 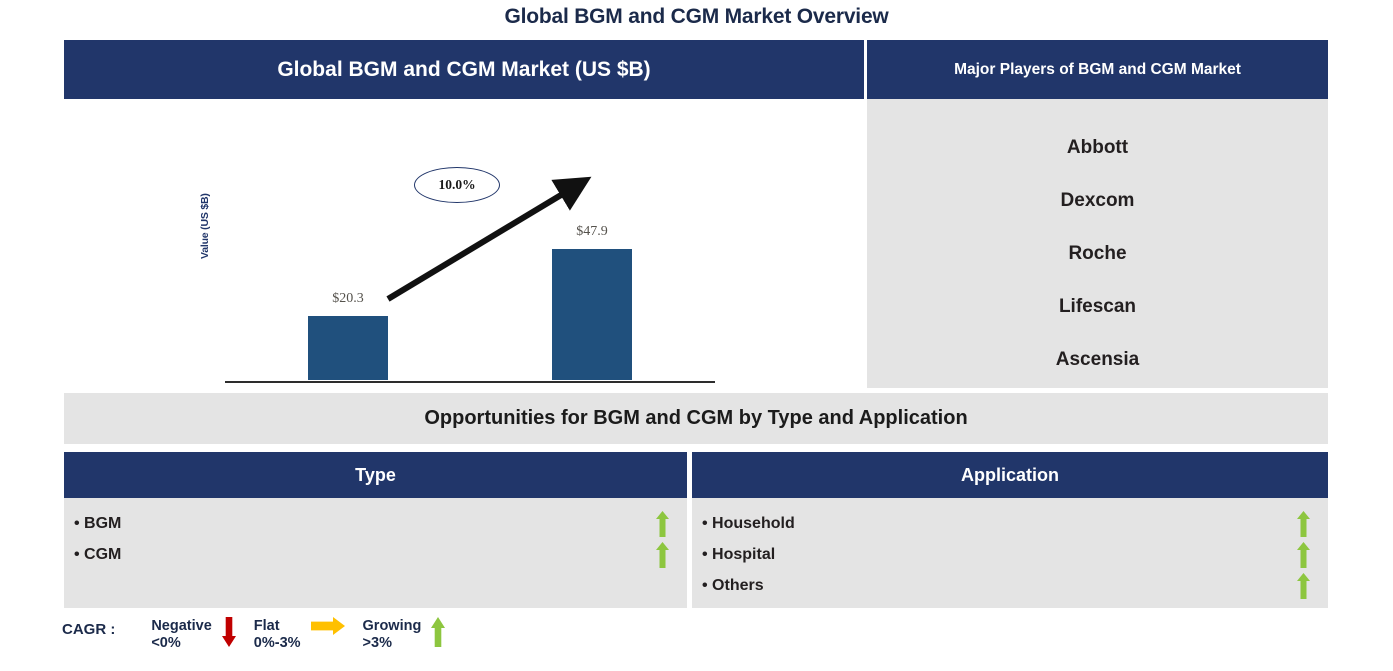 I want to click on bar-value-2026: $20.3, so click(x=348, y=298).